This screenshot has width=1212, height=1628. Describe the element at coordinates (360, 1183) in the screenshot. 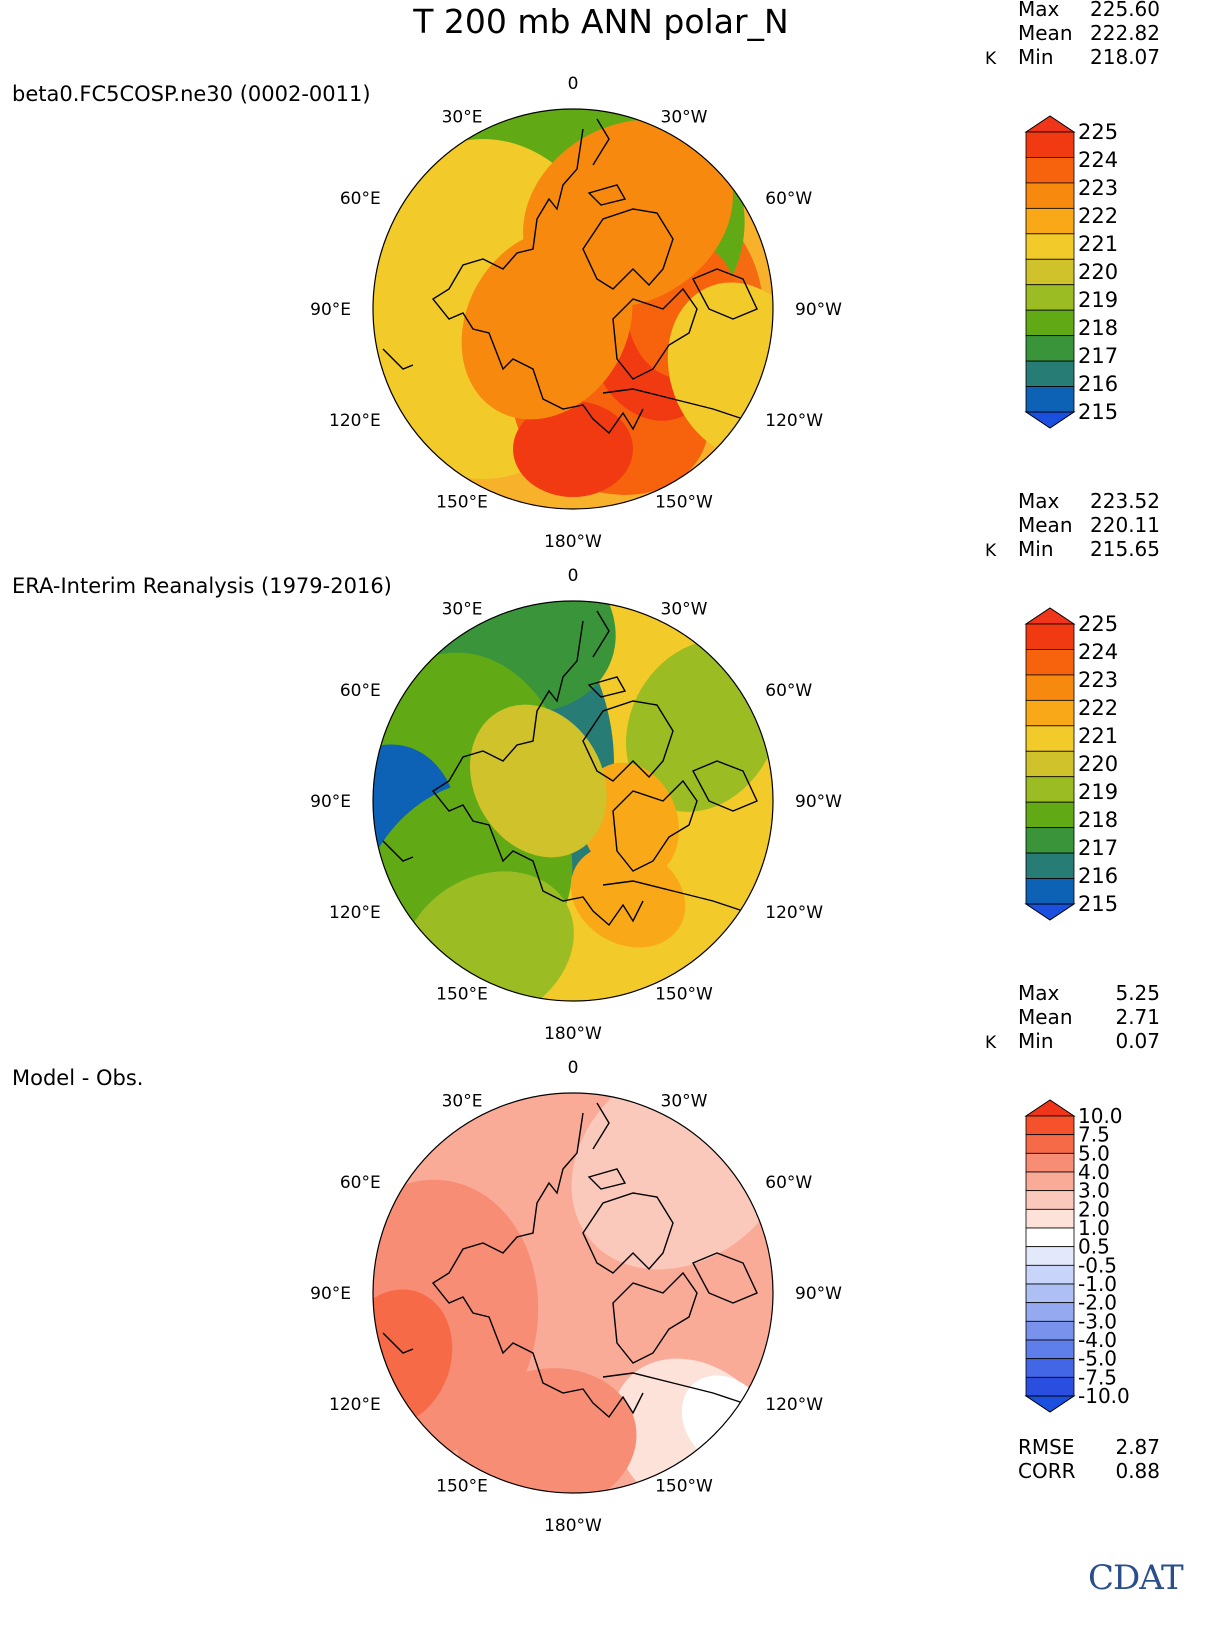

I see `lon-60e: 60°E` at that location.